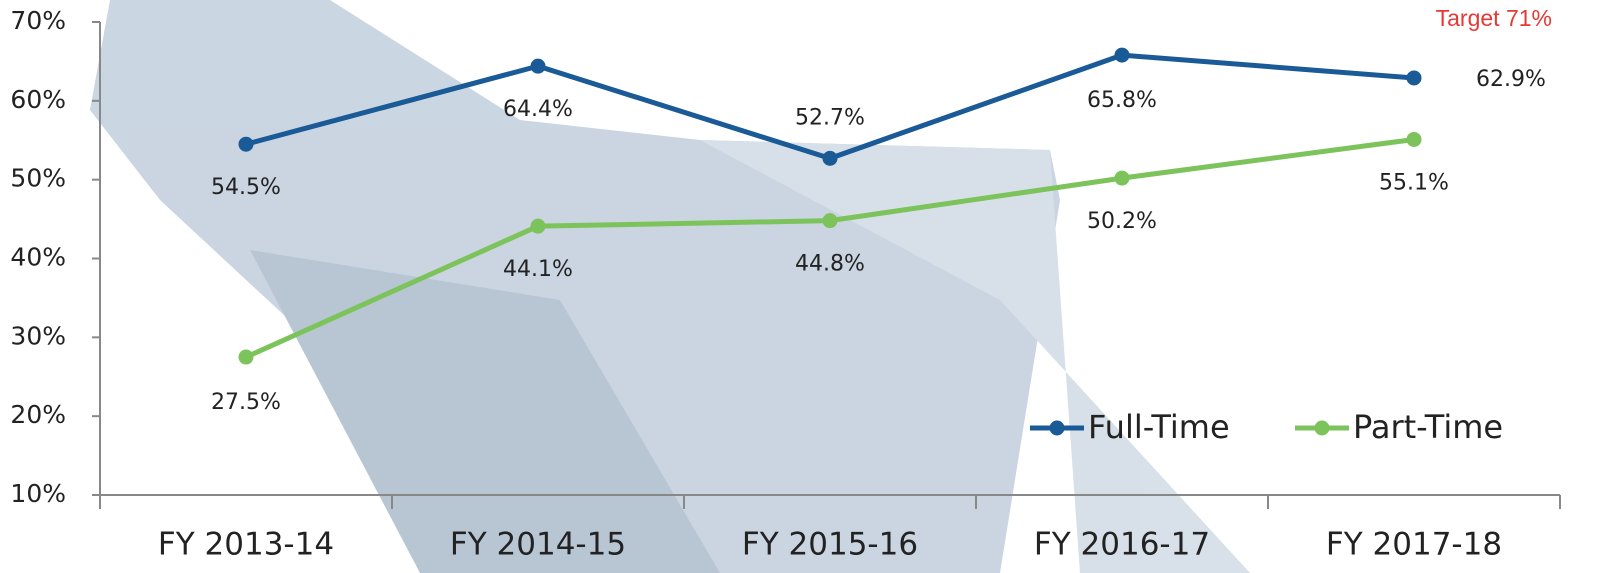 The width and height of the screenshot is (1598, 573). I want to click on y-tick-label: 40%, so click(38, 257).